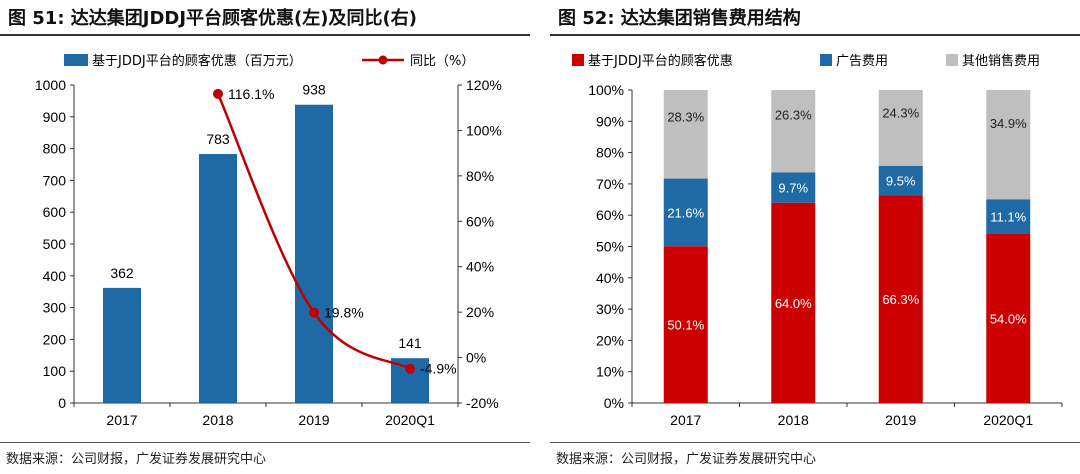 The width and height of the screenshot is (1080, 474). What do you see at coordinates (900, 128) in the screenshot?
I see `other-expense-segment-2019` at bounding box center [900, 128].